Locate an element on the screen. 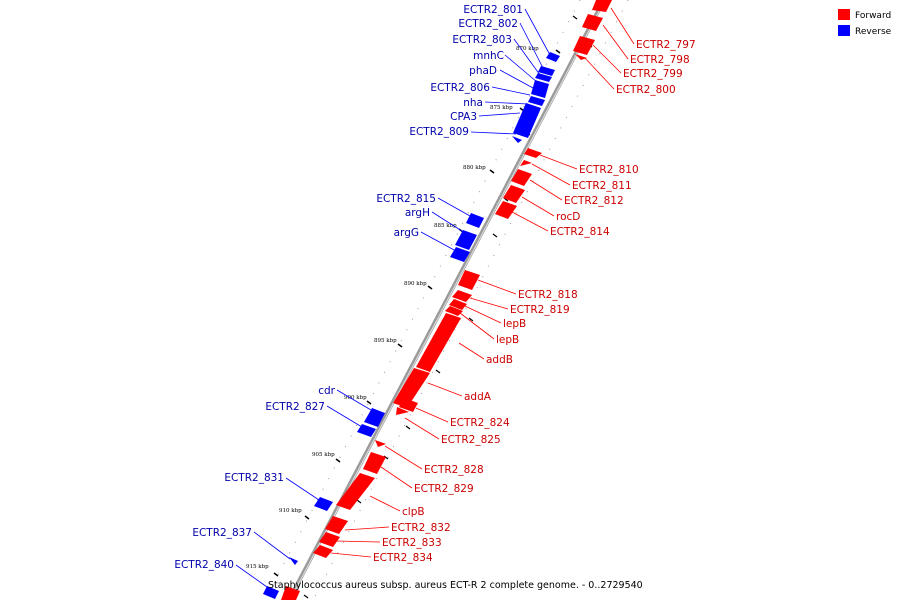  gene-label: ECTR2_828 is located at coordinates (454, 470).